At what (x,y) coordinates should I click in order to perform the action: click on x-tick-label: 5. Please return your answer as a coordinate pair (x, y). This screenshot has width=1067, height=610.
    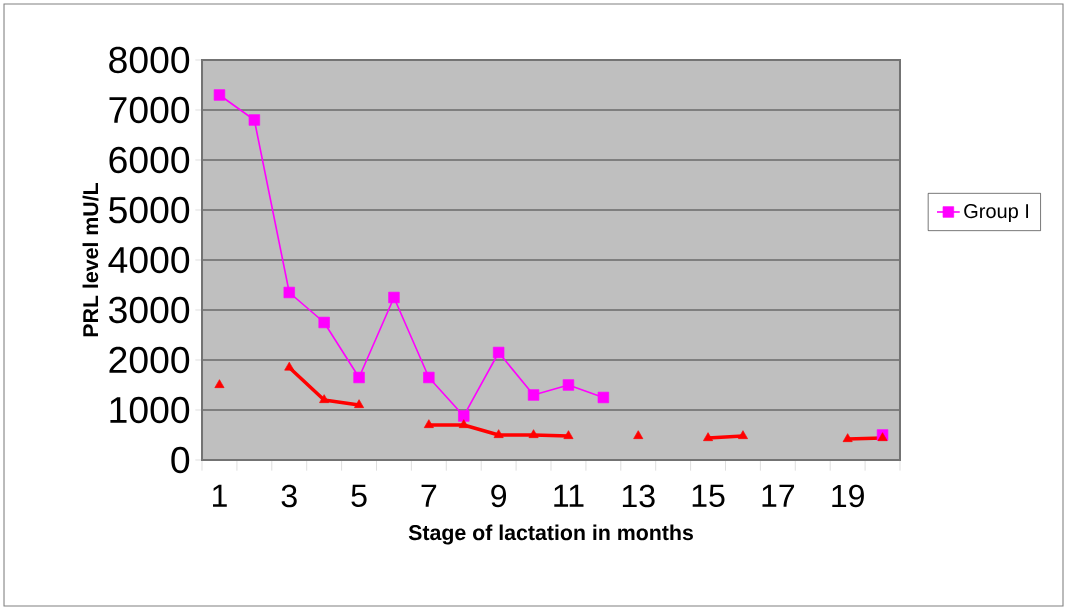
    Looking at the image, I should click on (359, 496).